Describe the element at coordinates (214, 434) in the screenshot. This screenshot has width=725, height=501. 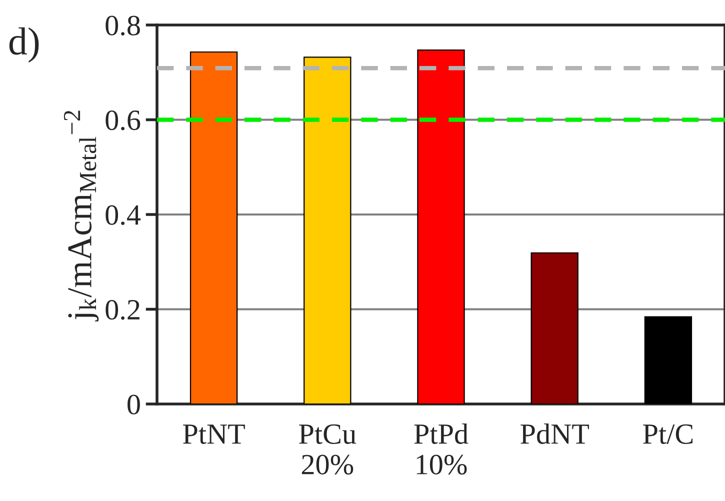
I see `x-tick-label: PtNT` at that location.